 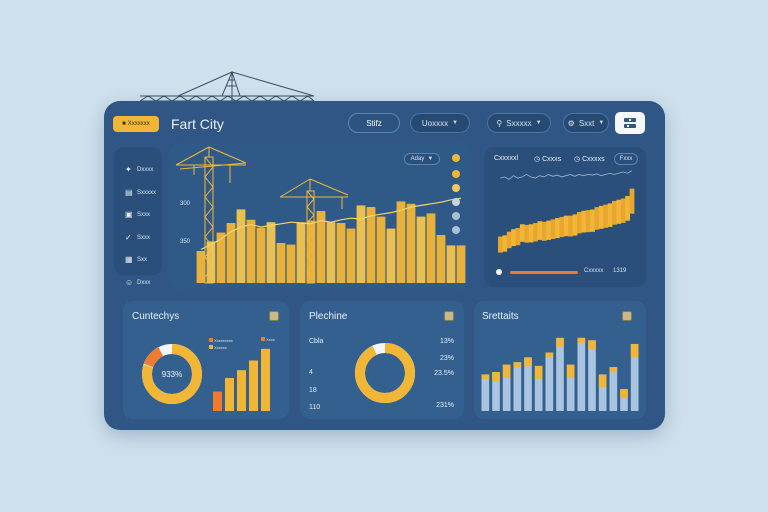 I want to click on trend-line, so click(x=331, y=223).